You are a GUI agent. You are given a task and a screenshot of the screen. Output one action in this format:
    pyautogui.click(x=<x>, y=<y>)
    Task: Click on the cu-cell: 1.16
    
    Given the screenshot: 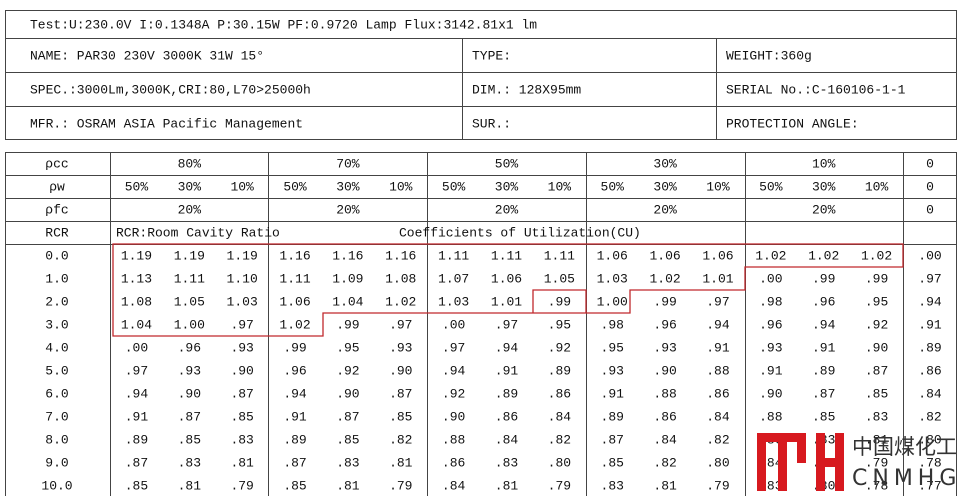 What is the action you would take?
    pyautogui.click(x=347, y=255)
    